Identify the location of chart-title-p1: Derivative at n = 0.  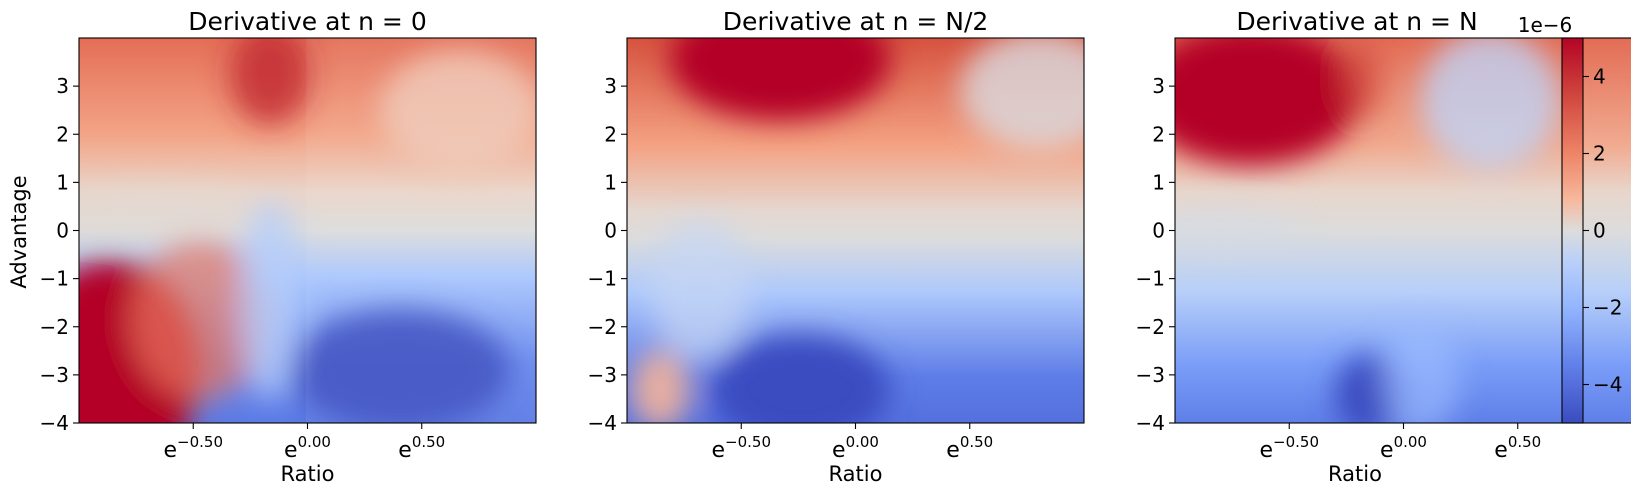
(307, 21).